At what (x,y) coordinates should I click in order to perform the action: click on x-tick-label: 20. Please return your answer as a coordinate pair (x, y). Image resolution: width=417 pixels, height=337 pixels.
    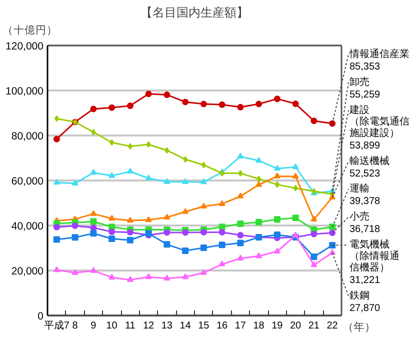
    Looking at the image, I should click on (296, 326).